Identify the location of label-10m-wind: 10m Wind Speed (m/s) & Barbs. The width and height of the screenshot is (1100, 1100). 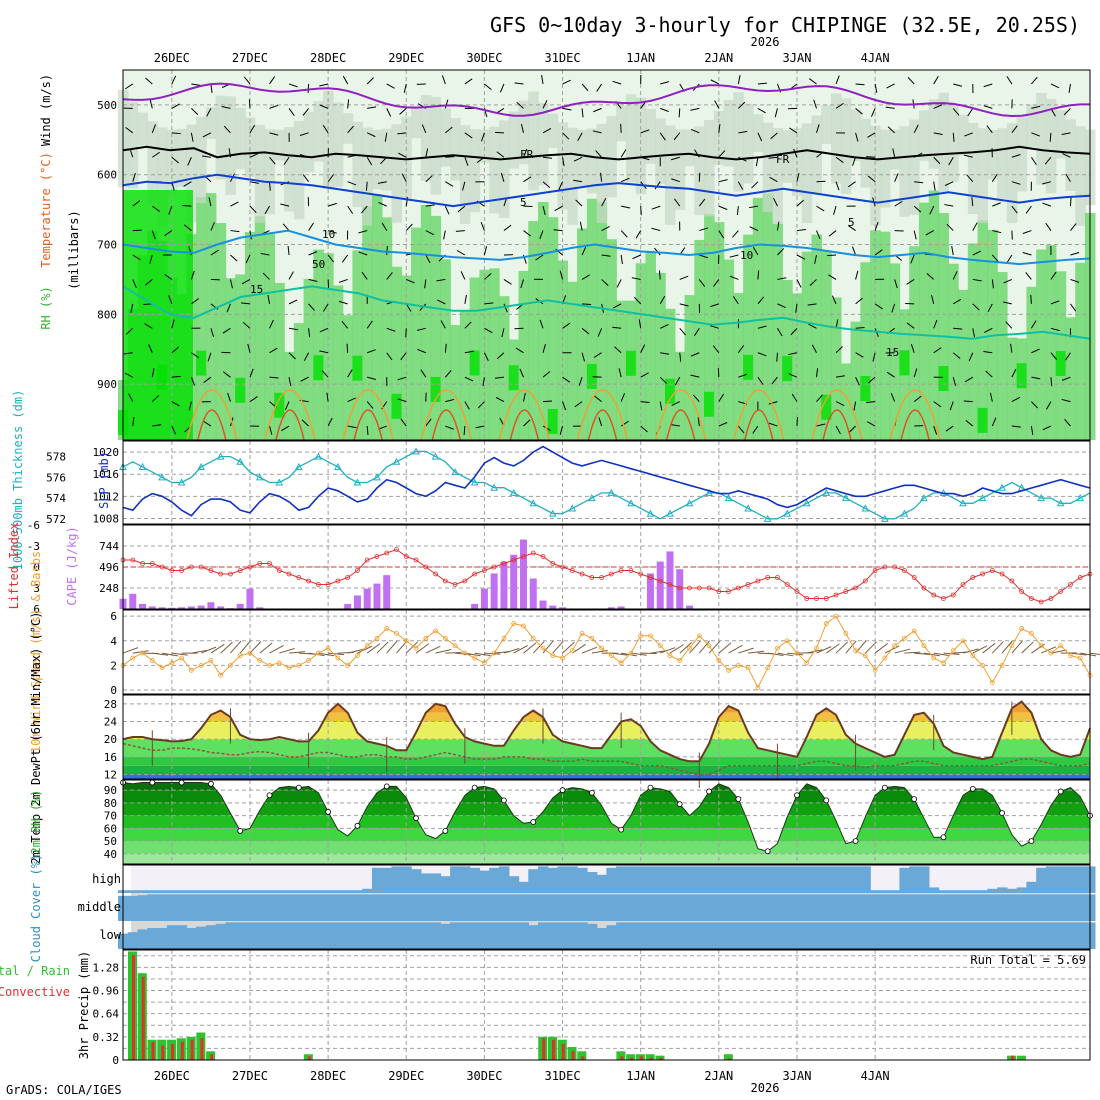
(36, 652).